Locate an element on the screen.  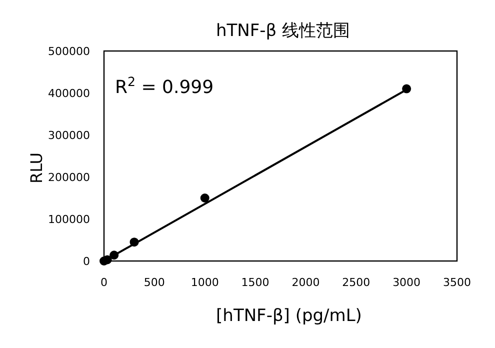
x-tick-label: 1000 is located at coordinates (204, 282).